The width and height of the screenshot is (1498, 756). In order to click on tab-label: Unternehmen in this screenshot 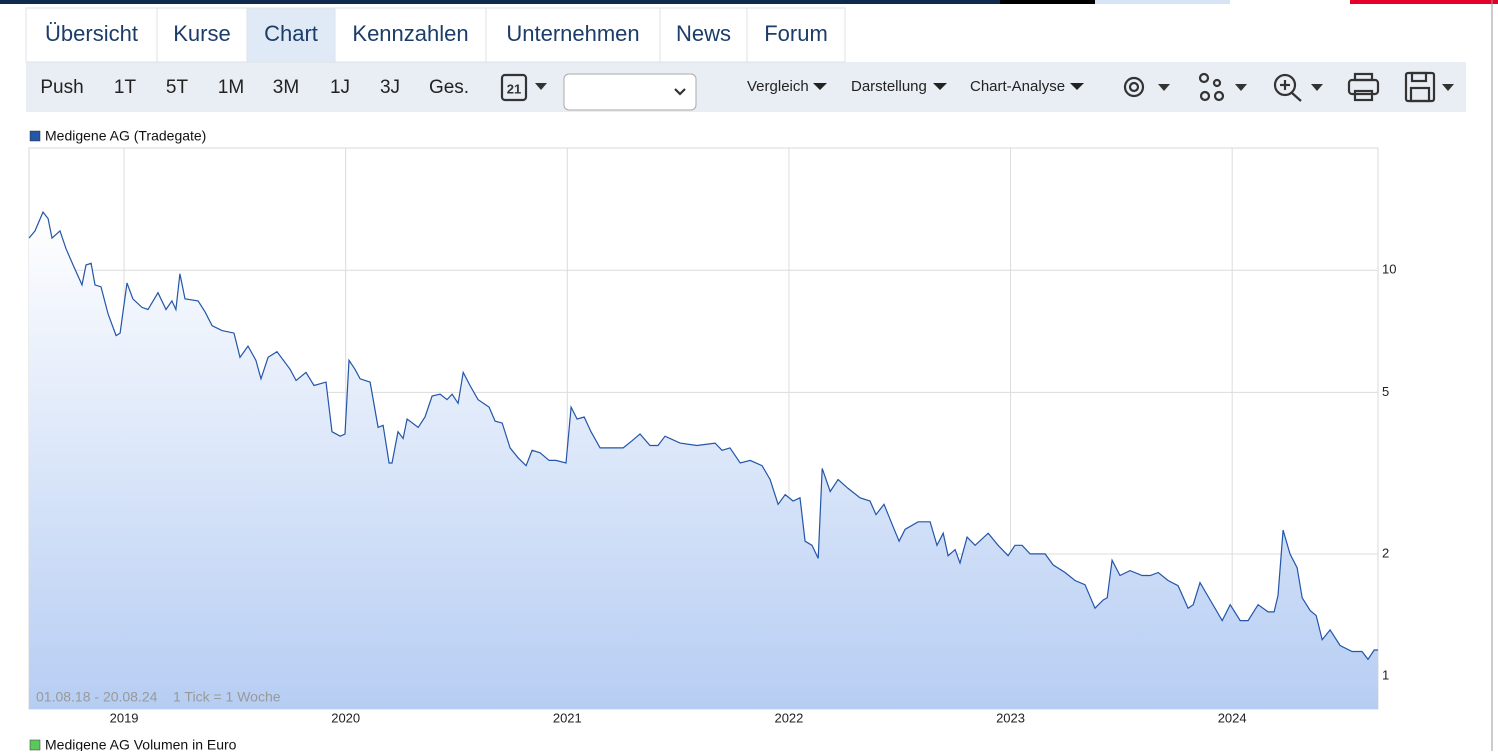, I will do `click(572, 33)`.